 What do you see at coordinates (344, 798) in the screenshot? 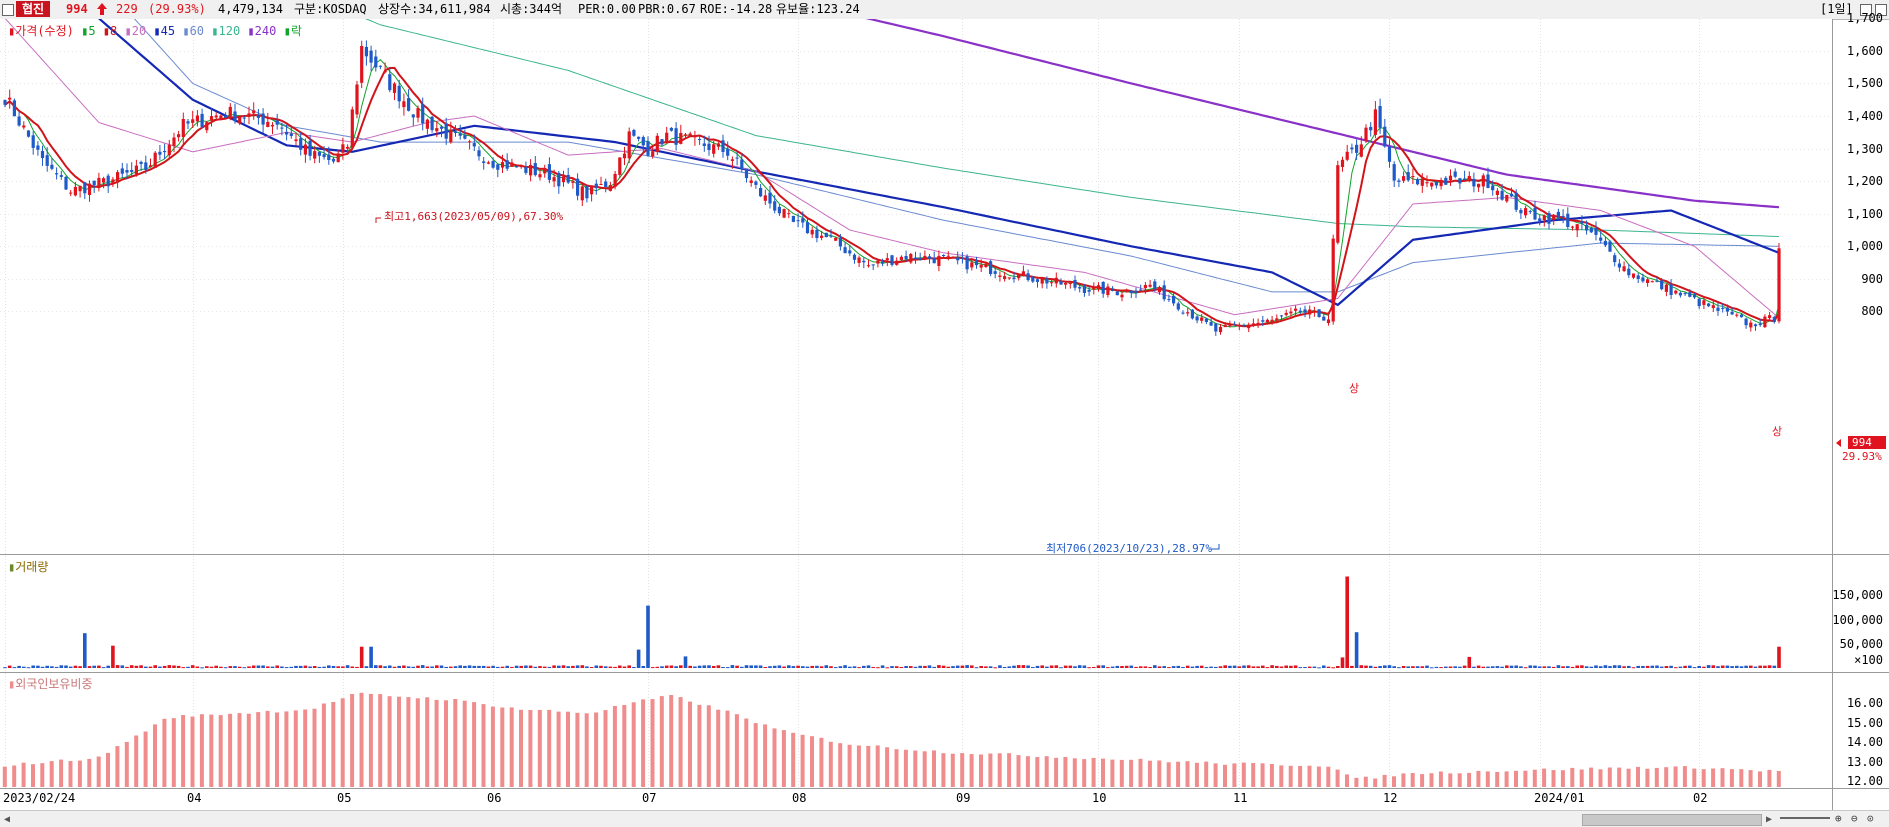
I see `date-tick: 05` at bounding box center [344, 798].